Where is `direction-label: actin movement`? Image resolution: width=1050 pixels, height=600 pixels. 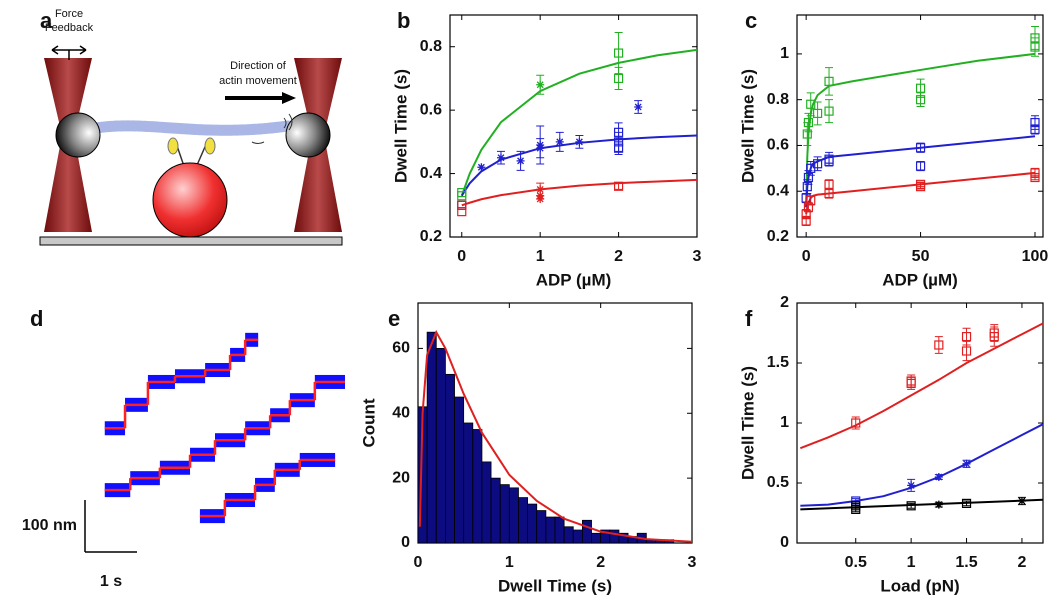 direction-label: actin movement is located at coordinates (258, 81).